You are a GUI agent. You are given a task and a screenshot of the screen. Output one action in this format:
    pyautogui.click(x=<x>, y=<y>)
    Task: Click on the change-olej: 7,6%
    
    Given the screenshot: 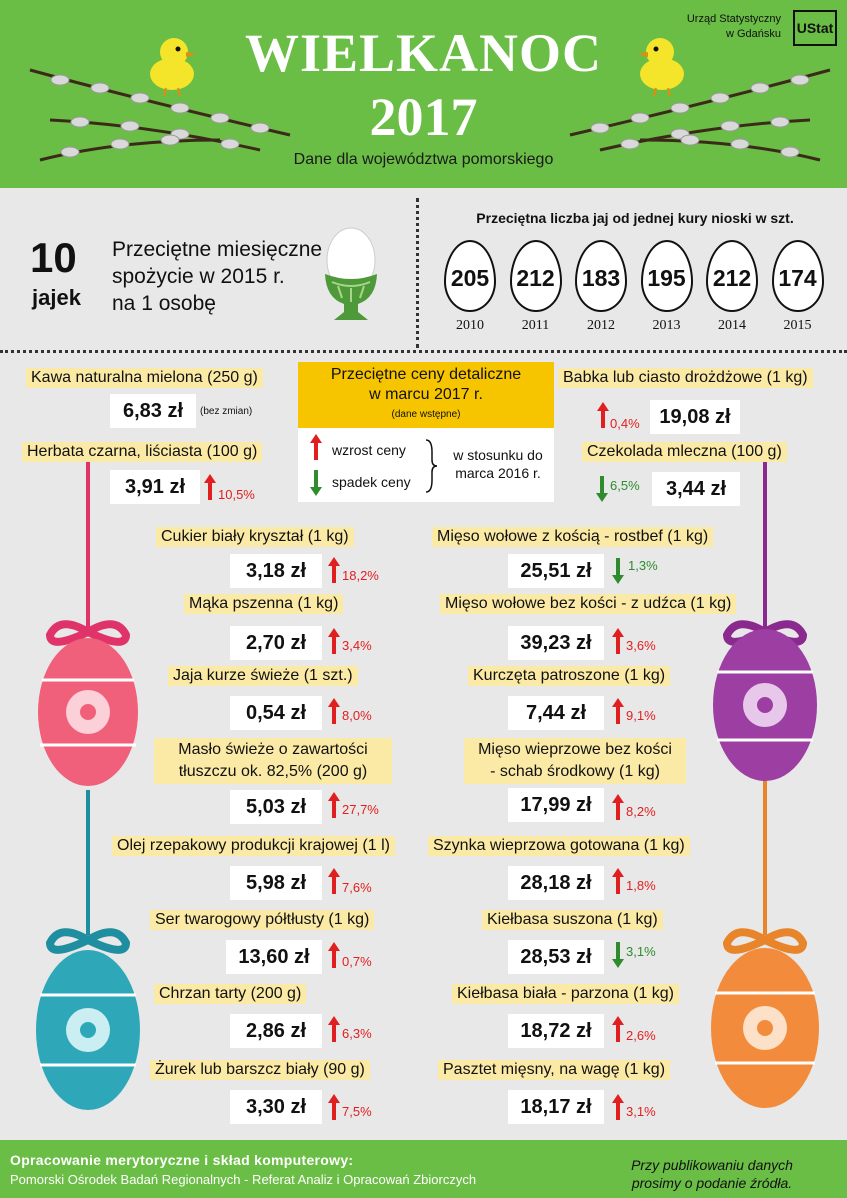 What is the action you would take?
    pyautogui.click(x=357, y=887)
    